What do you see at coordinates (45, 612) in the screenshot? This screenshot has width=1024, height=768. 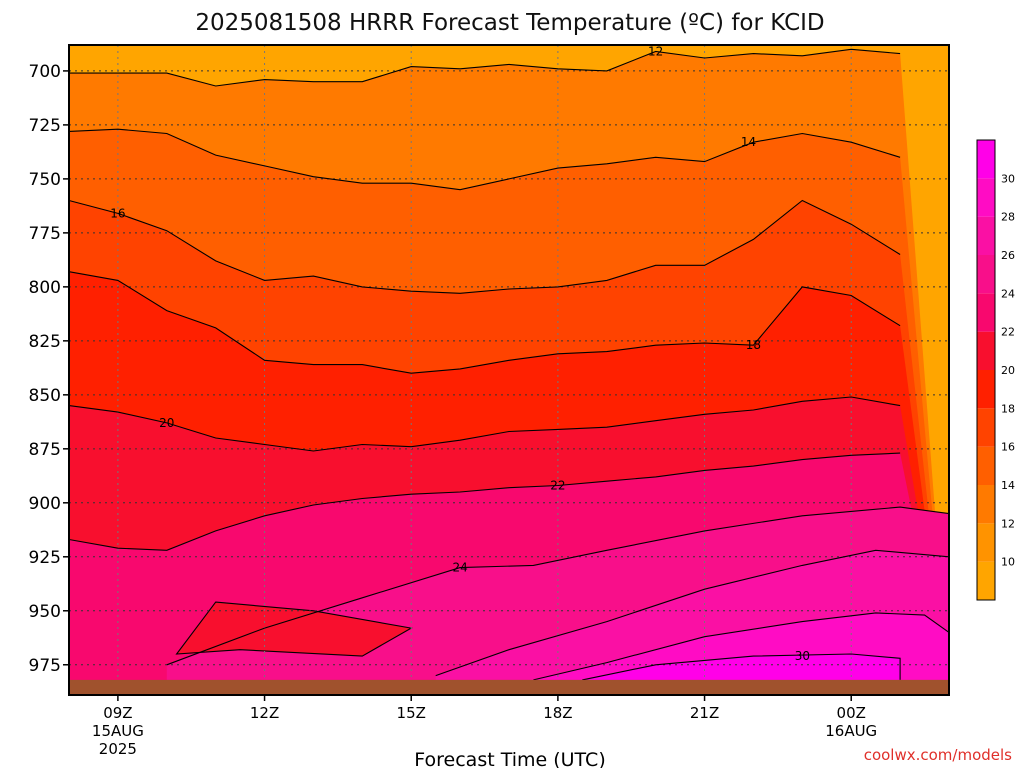 I see `y-tick-label-950: 950` at bounding box center [45, 612].